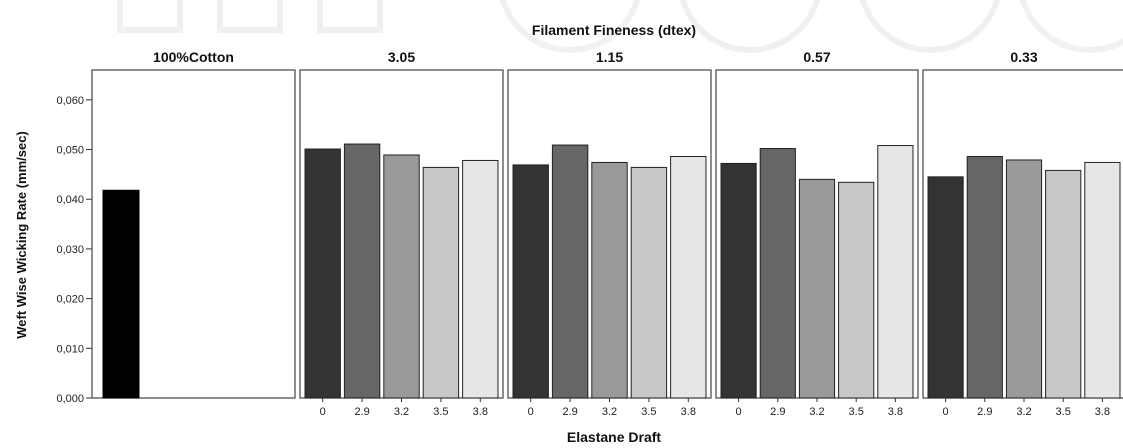  I want to click on y-tick-label: 0,040, so click(70, 200).